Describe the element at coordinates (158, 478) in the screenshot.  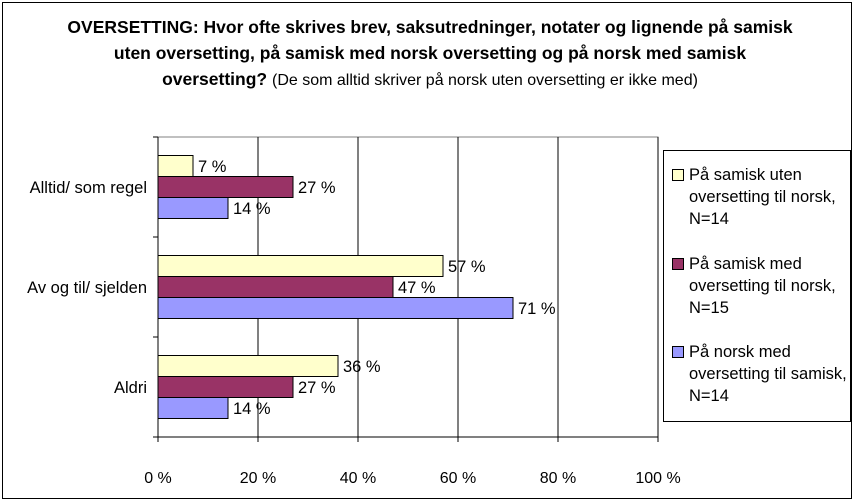
I see `x-tick-label: 0 %` at that location.